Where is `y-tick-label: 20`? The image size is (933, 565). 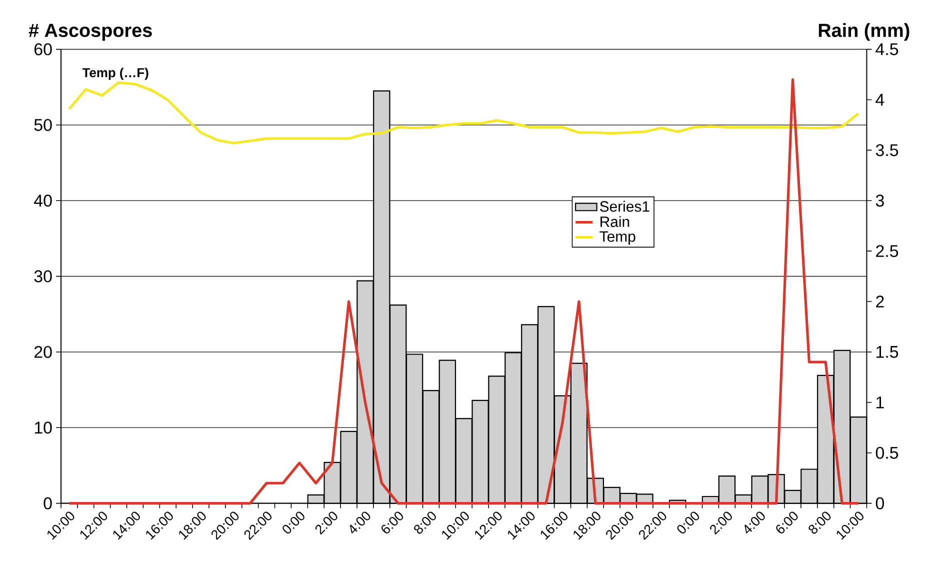
y-tick-label: 20 is located at coordinates (43, 352).